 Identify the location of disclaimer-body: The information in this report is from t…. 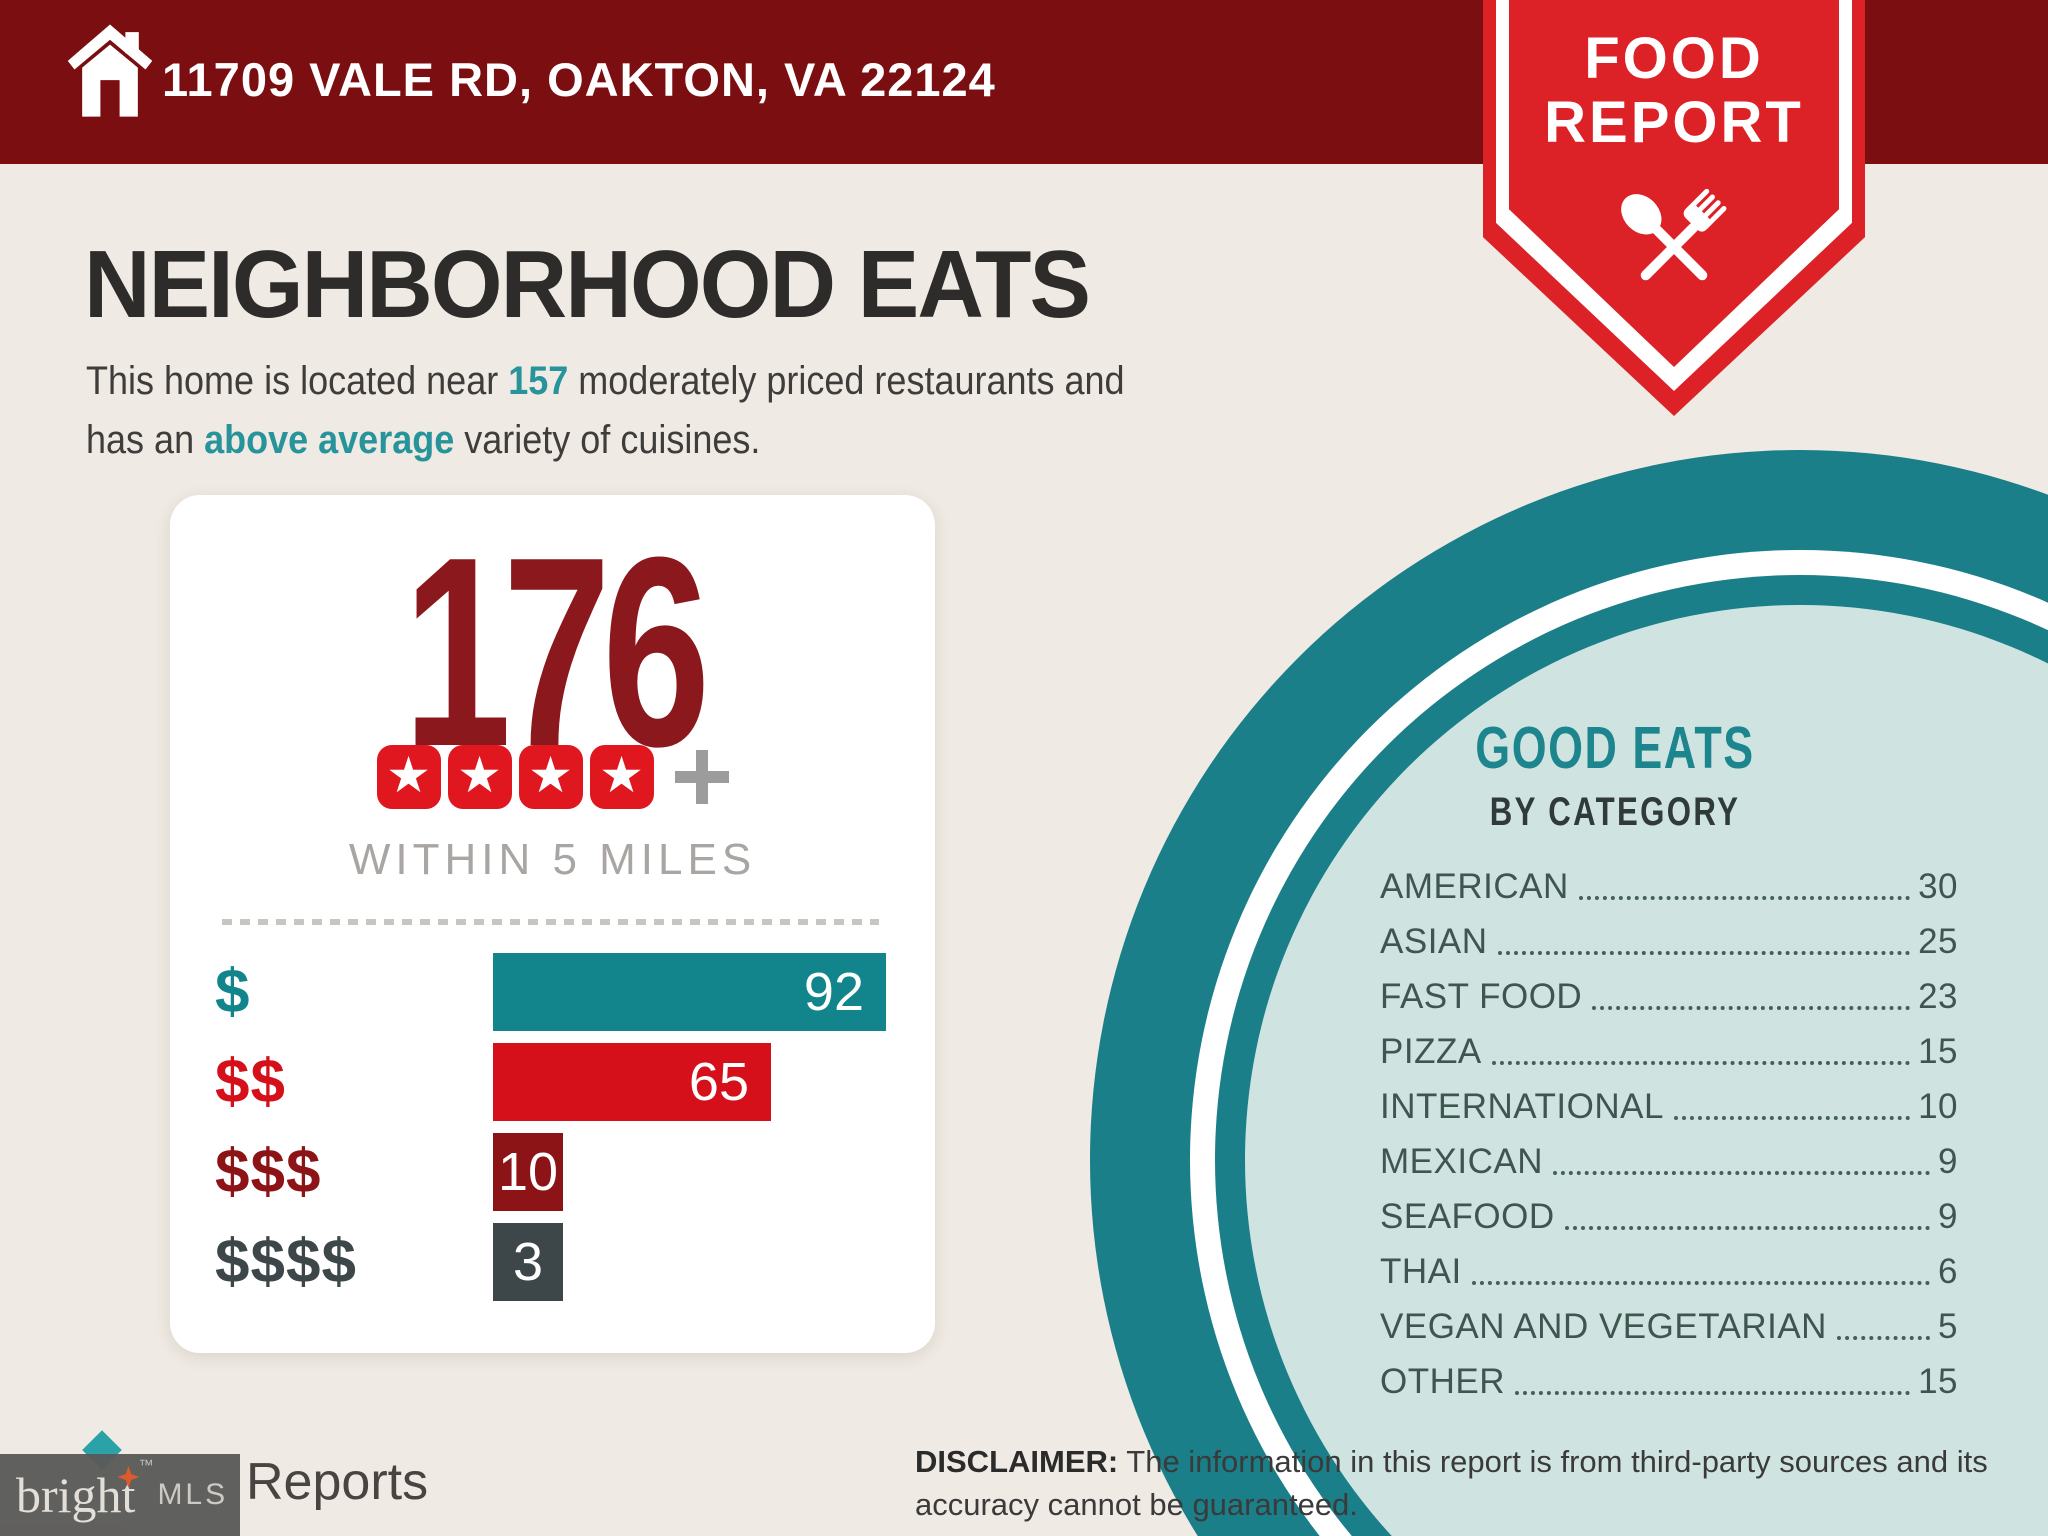
(1451, 1483).